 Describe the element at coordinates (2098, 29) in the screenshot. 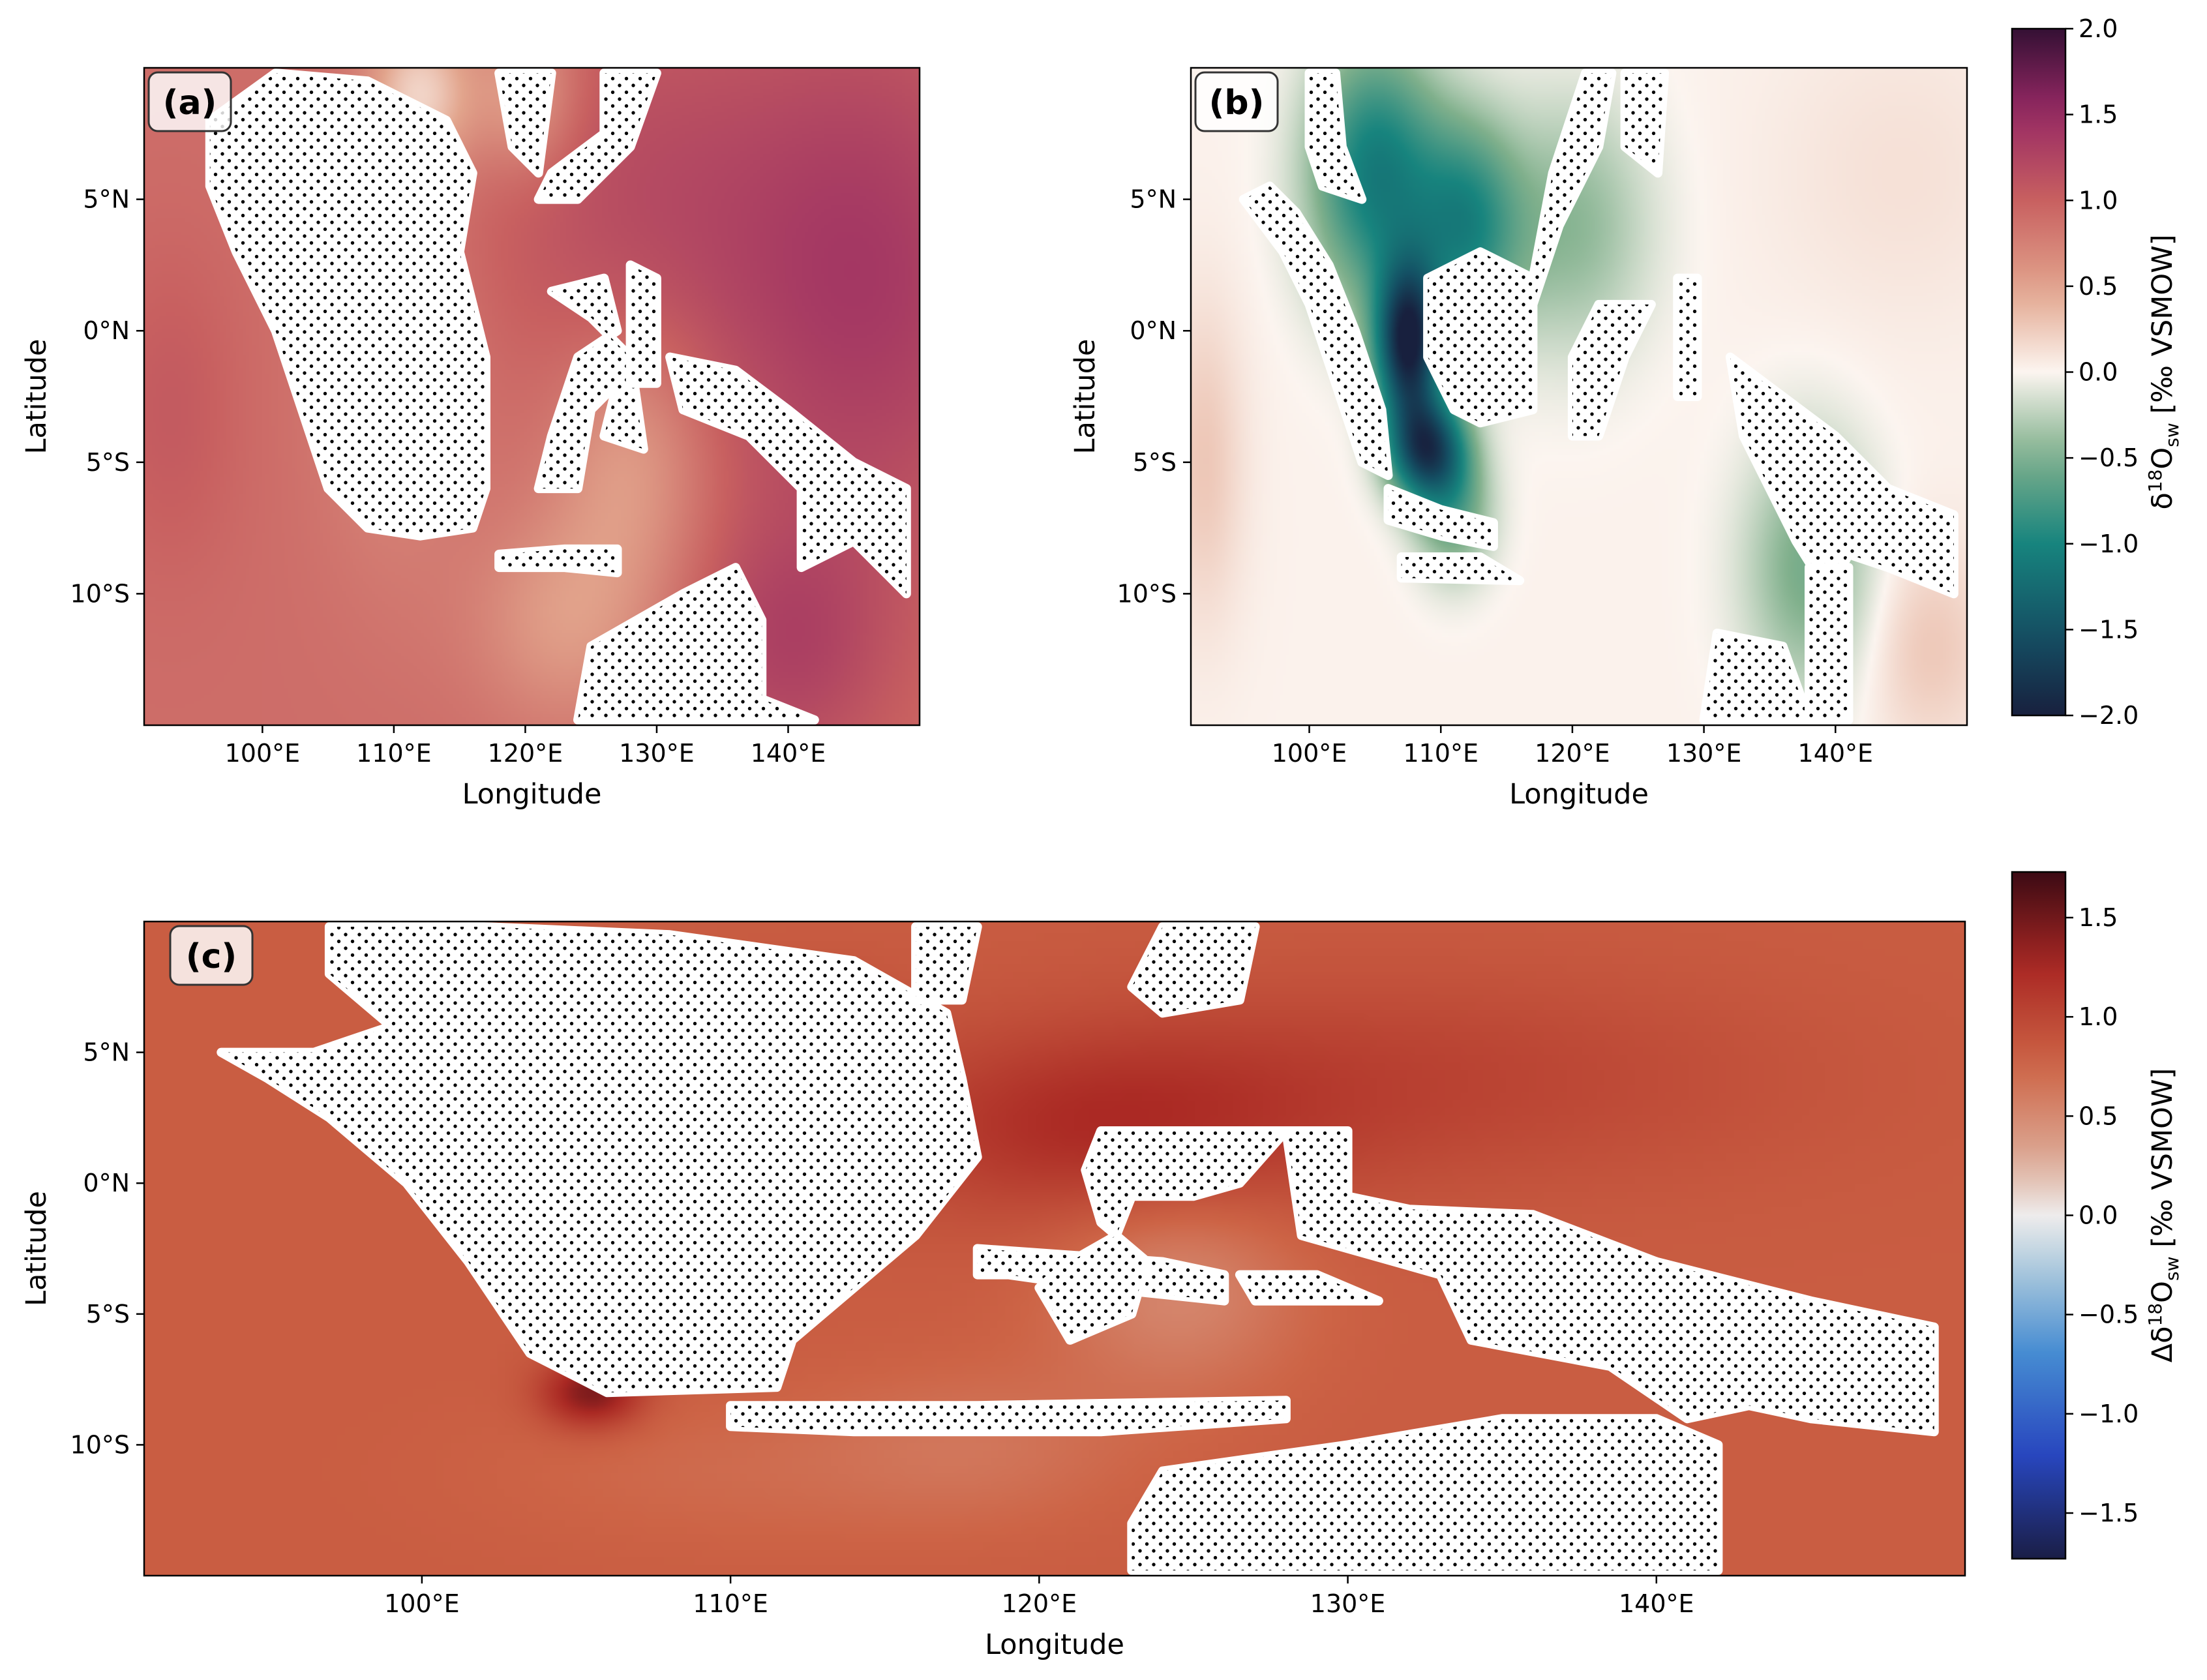

I see `colorbar-tick-label: 2.0` at that location.